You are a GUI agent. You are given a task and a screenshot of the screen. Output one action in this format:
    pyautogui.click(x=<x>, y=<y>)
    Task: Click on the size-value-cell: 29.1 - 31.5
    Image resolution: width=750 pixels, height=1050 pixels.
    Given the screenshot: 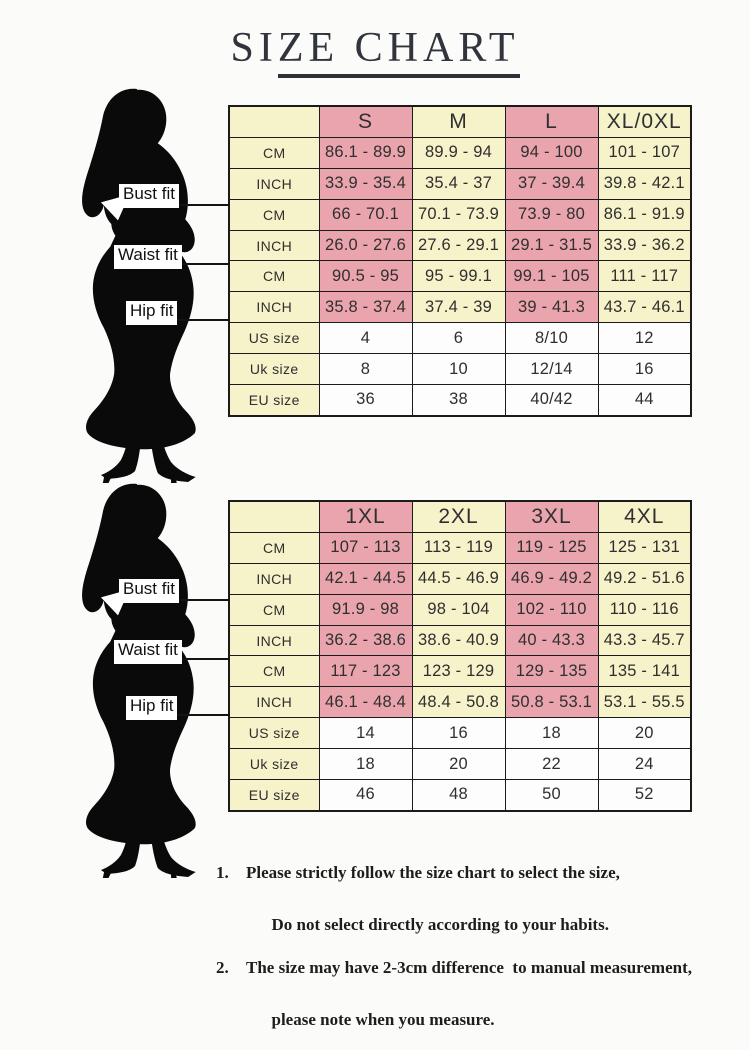 What is the action you would take?
    pyautogui.click(x=551, y=245)
    